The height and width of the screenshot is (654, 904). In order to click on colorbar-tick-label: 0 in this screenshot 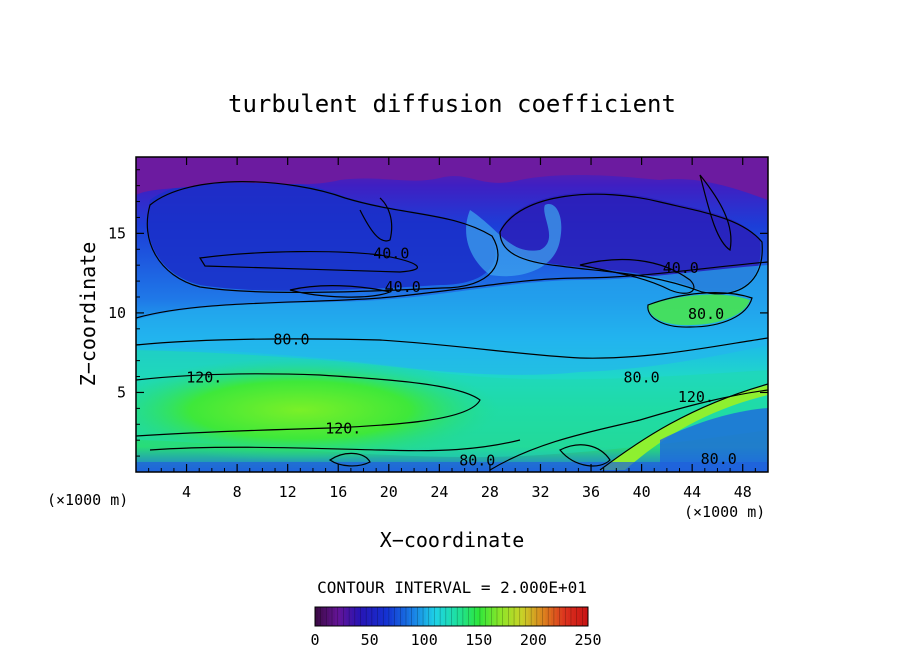, I will do `click(314, 640)`.